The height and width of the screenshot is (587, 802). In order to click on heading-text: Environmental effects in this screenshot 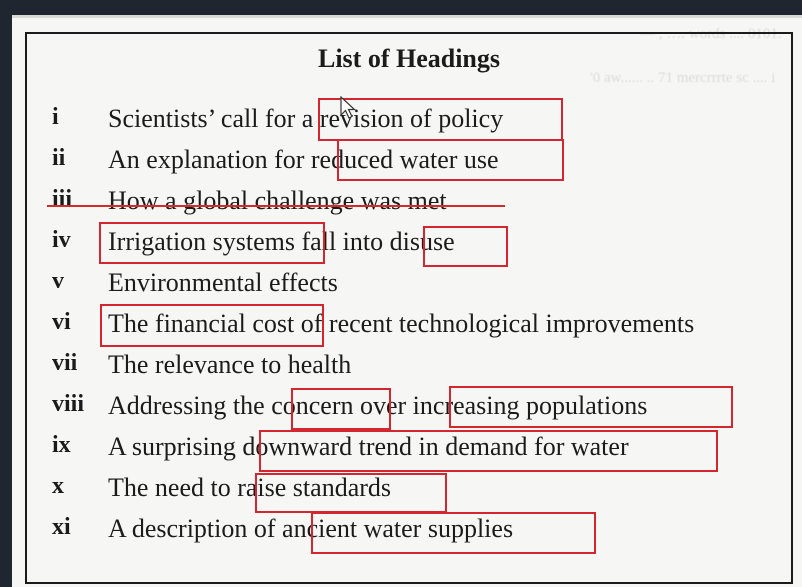, I will do `click(223, 282)`.